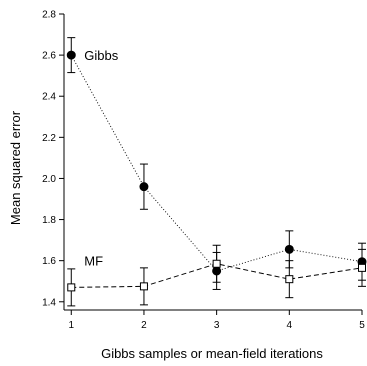  What do you see at coordinates (49, 97) in the screenshot?
I see `y-tick-label: 2.4` at bounding box center [49, 97].